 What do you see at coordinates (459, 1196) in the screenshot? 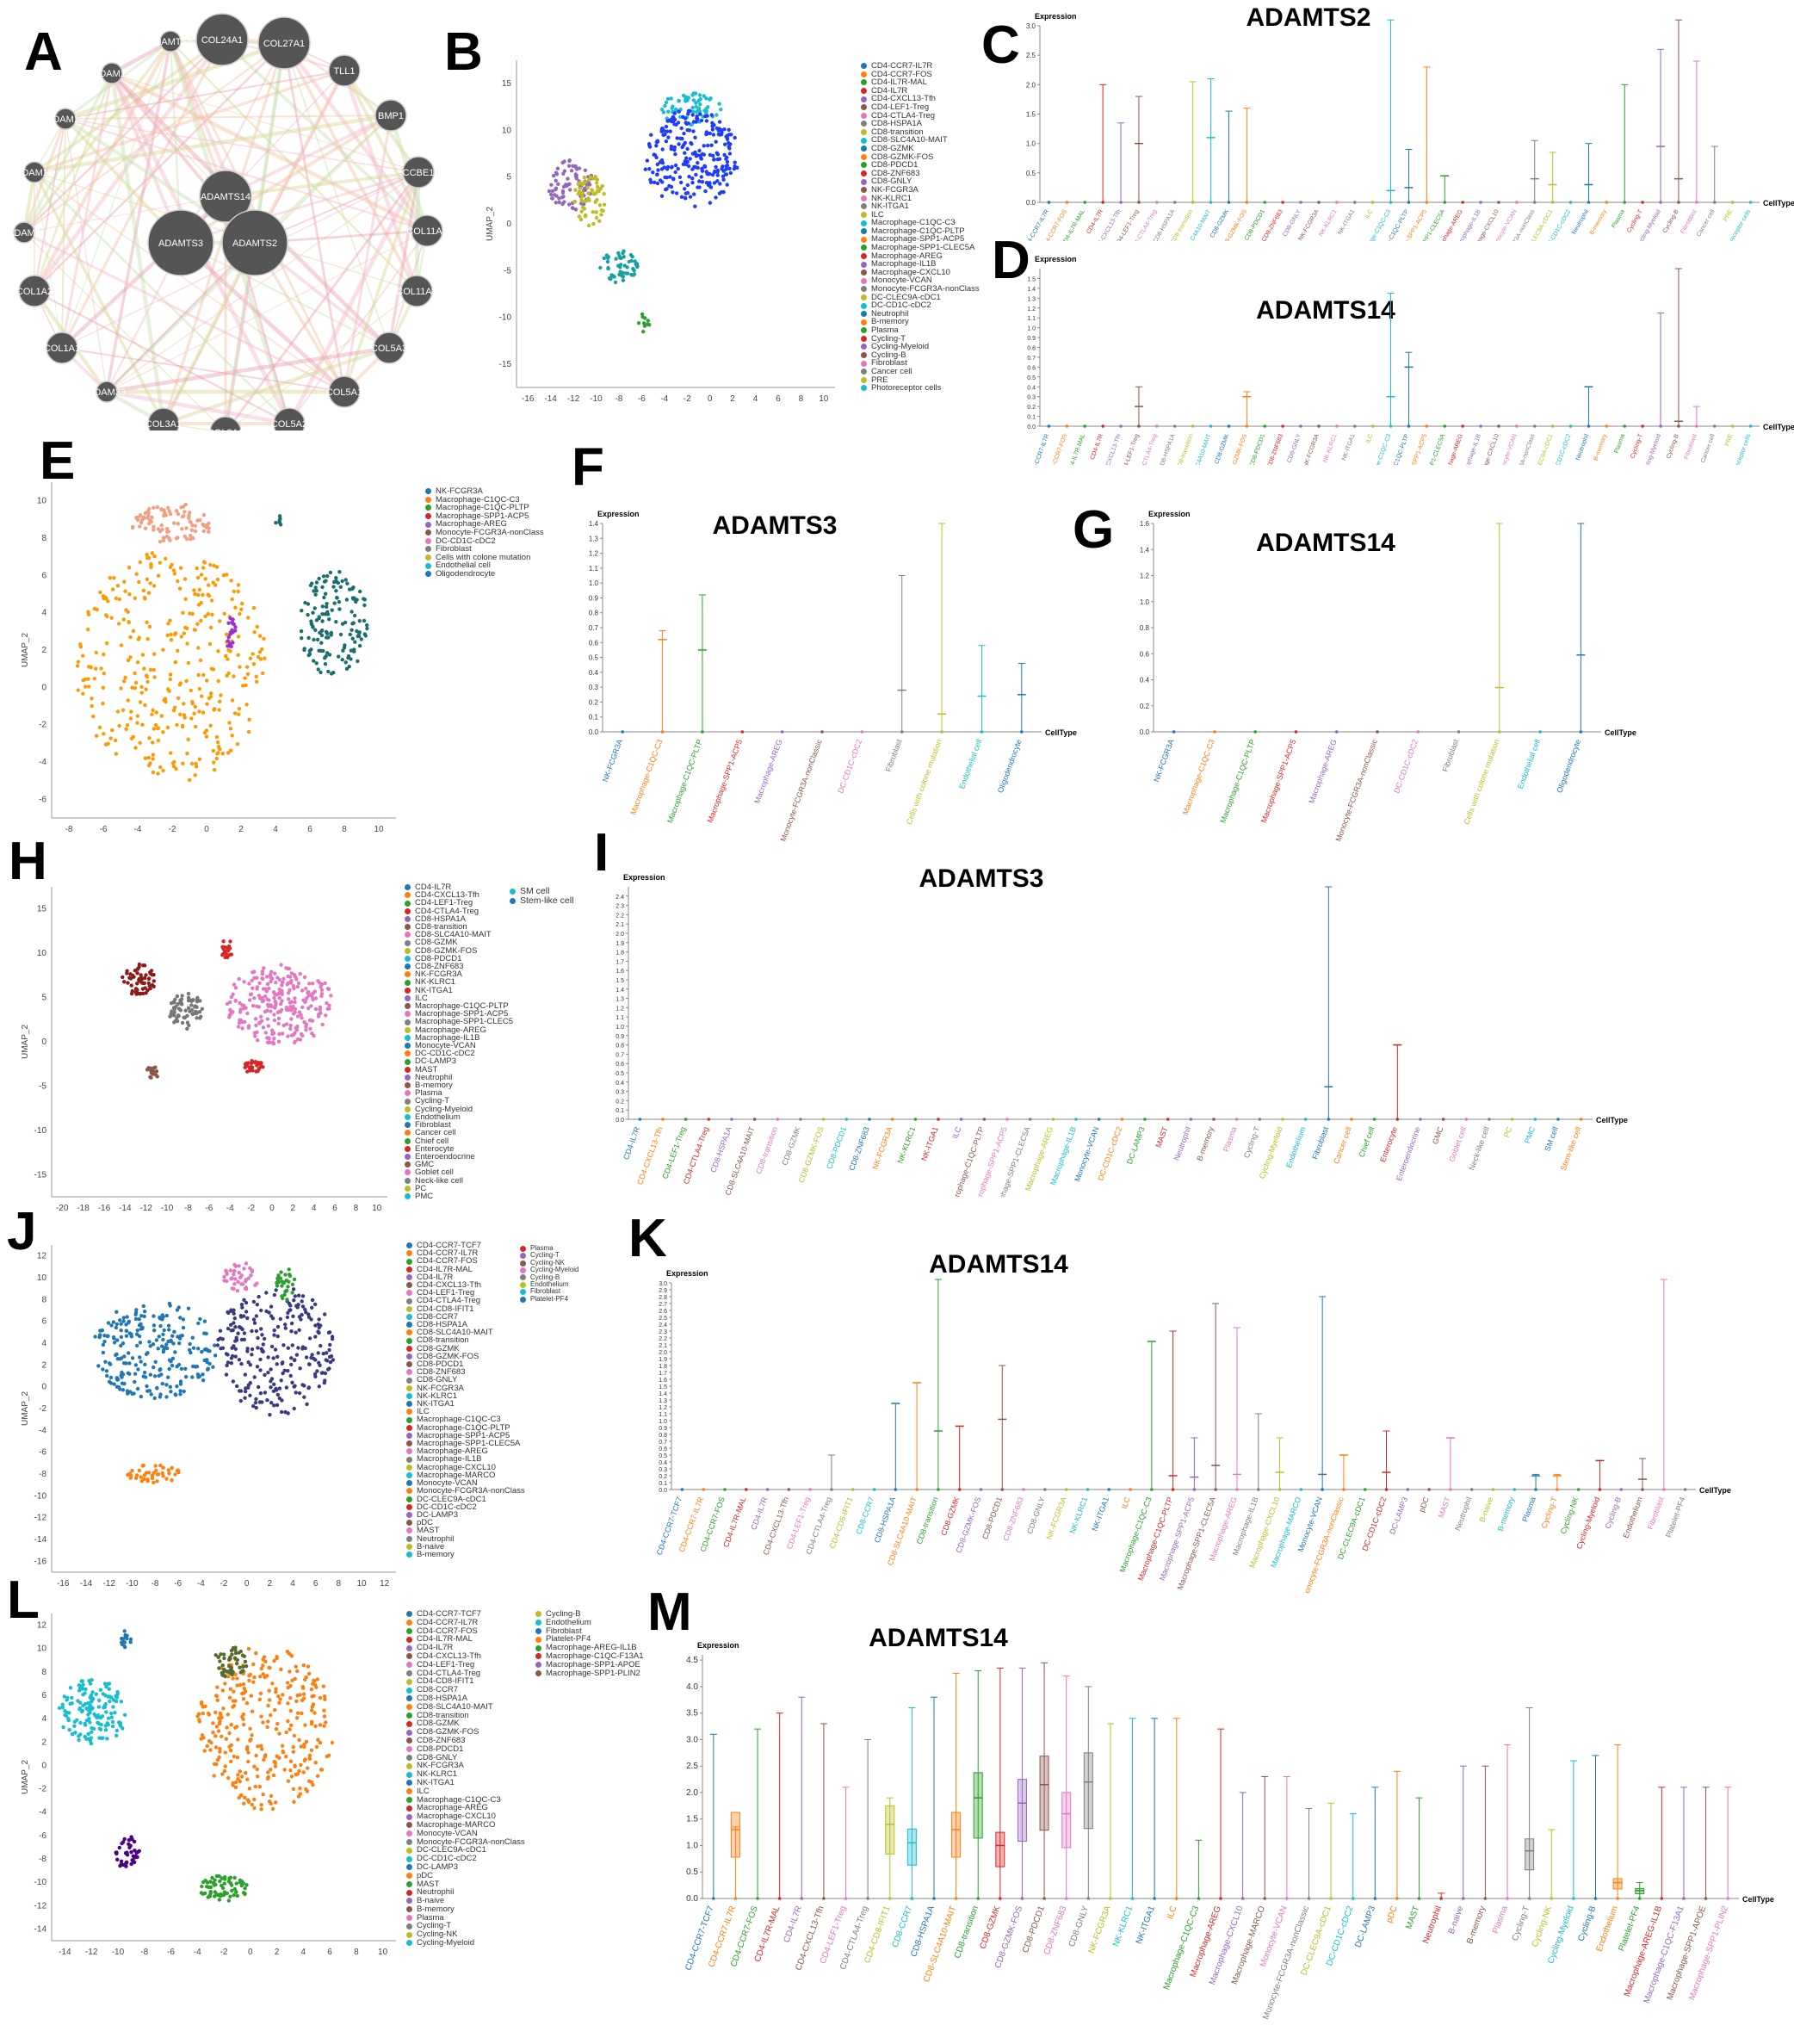
I see `legend-item: PMC` at bounding box center [459, 1196].